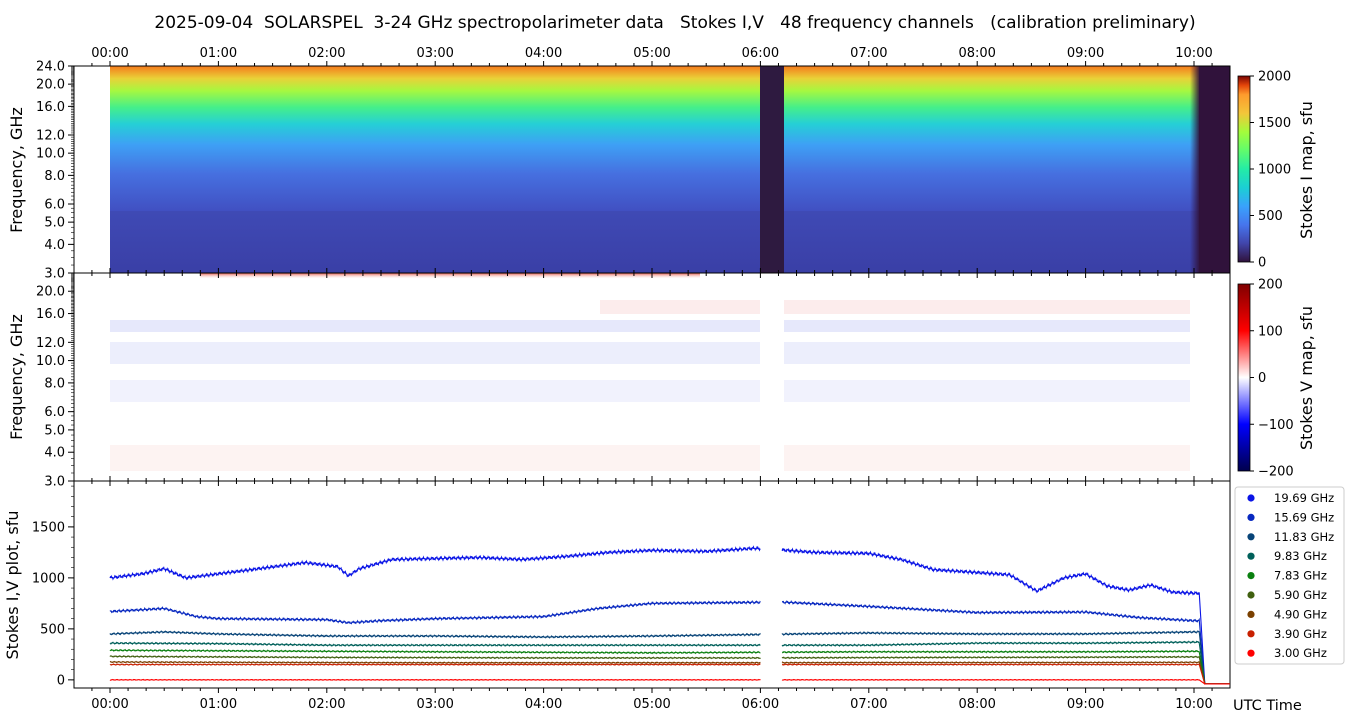  What do you see at coordinates (543, 53) in the screenshot?
I see `x-tick-label-top: 04:00` at bounding box center [543, 53].